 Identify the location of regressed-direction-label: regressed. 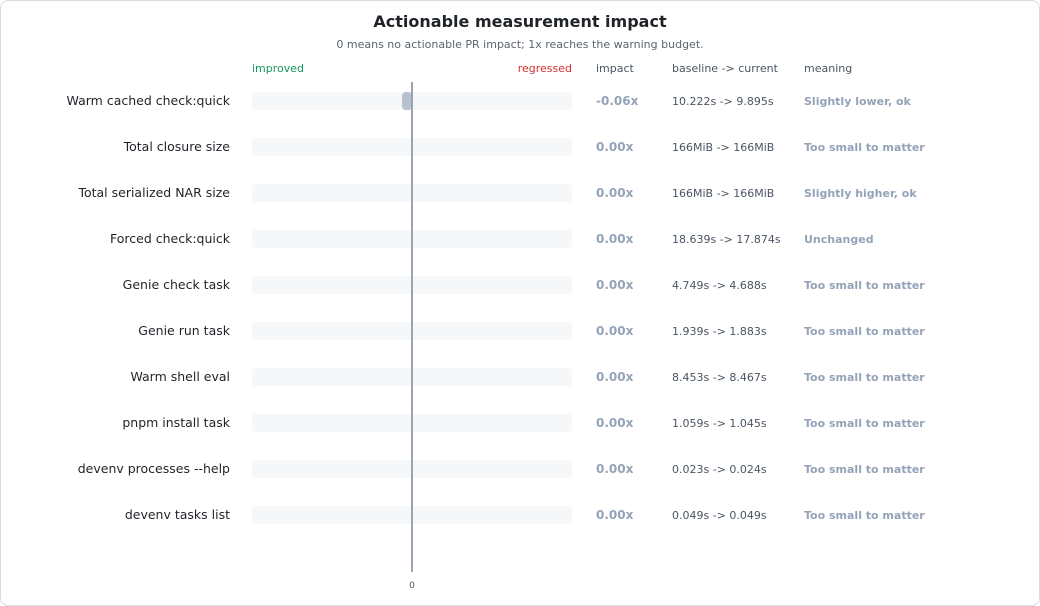
(544, 68).